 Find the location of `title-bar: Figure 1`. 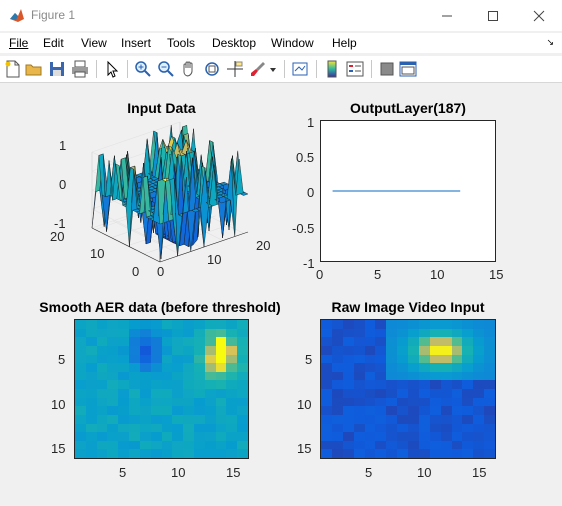

title-bar: Figure 1 is located at coordinates (281, 15).